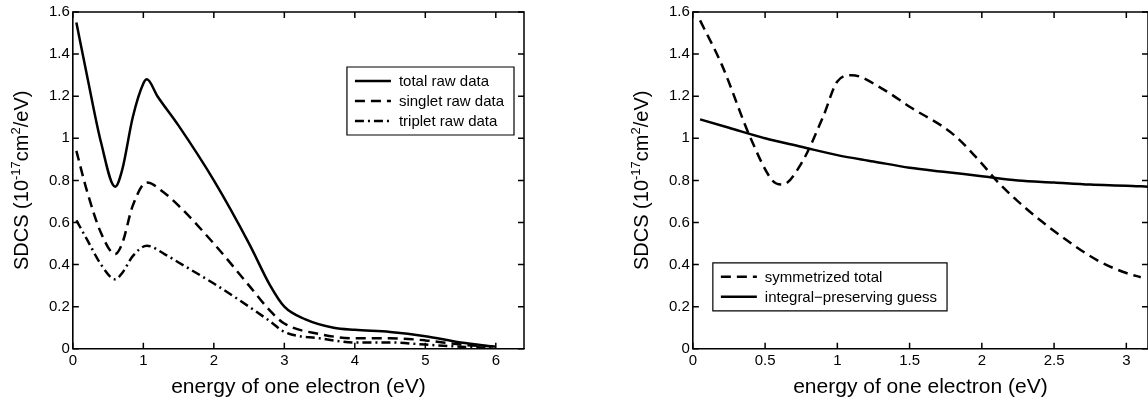  What do you see at coordinates (823, 276) in the screenshot?
I see `legend-label: symmetrized total` at bounding box center [823, 276].